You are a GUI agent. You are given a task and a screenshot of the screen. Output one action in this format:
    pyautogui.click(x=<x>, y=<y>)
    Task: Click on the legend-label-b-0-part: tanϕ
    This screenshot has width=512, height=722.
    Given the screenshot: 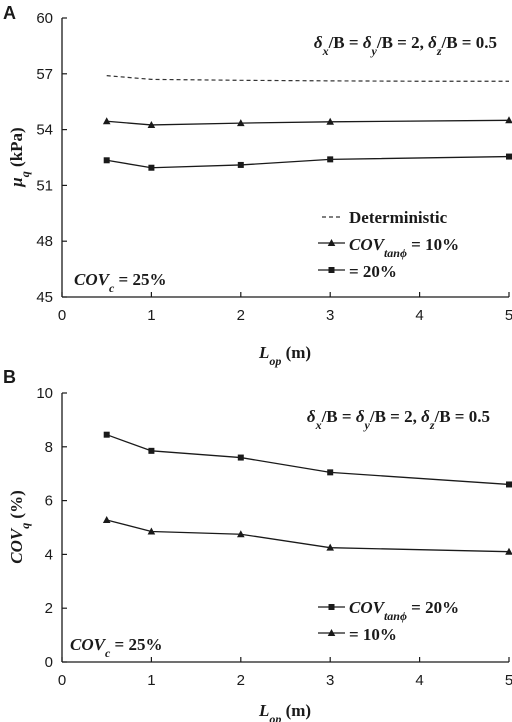 What is the action you would take?
    pyautogui.click(x=395, y=616)
    